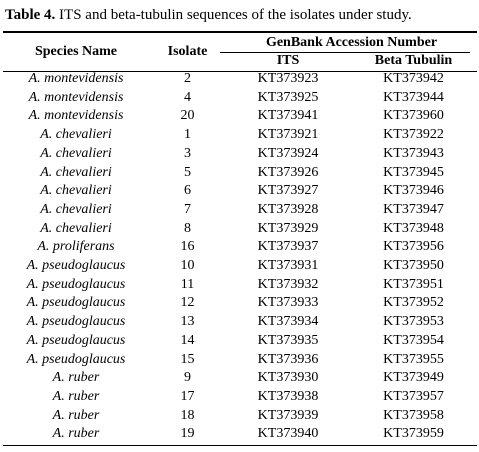 The image size is (479, 452). What do you see at coordinates (76, 51) in the screenshot?
I see `species-name-header: Species Name` at bounding box center [76, 51].